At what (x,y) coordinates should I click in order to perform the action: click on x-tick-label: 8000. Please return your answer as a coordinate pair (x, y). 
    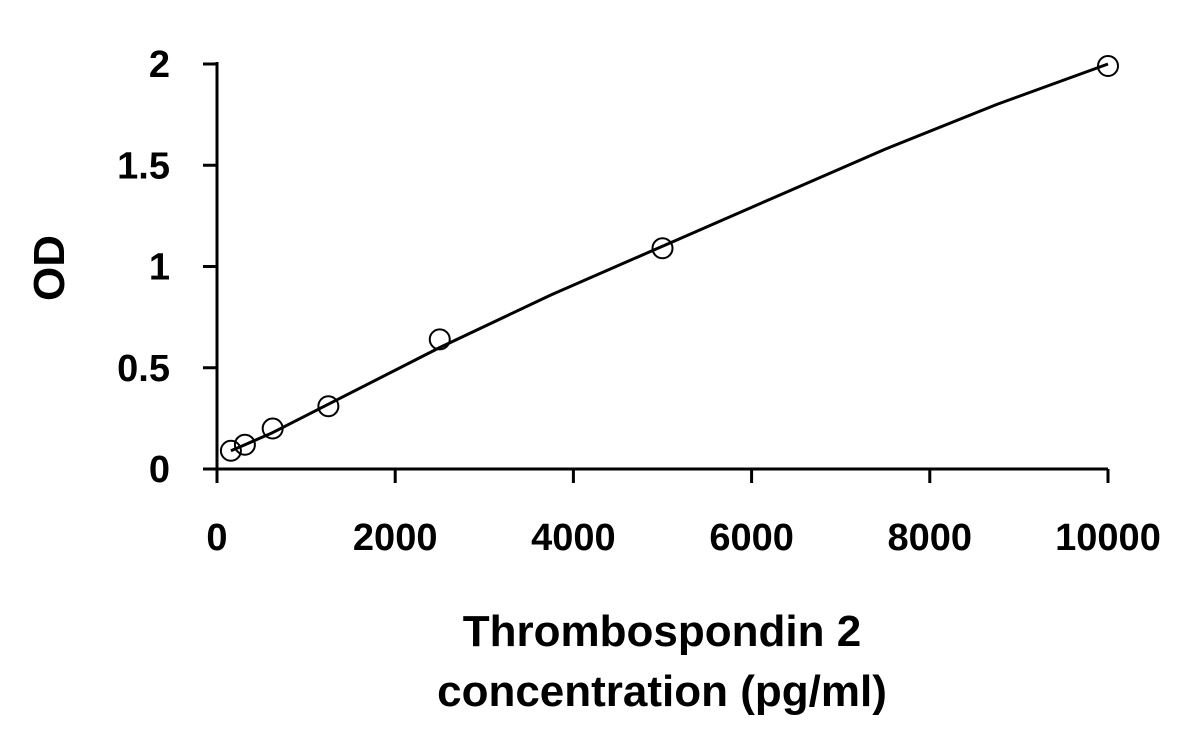
    Looking at the image, I should click on (930, 538).